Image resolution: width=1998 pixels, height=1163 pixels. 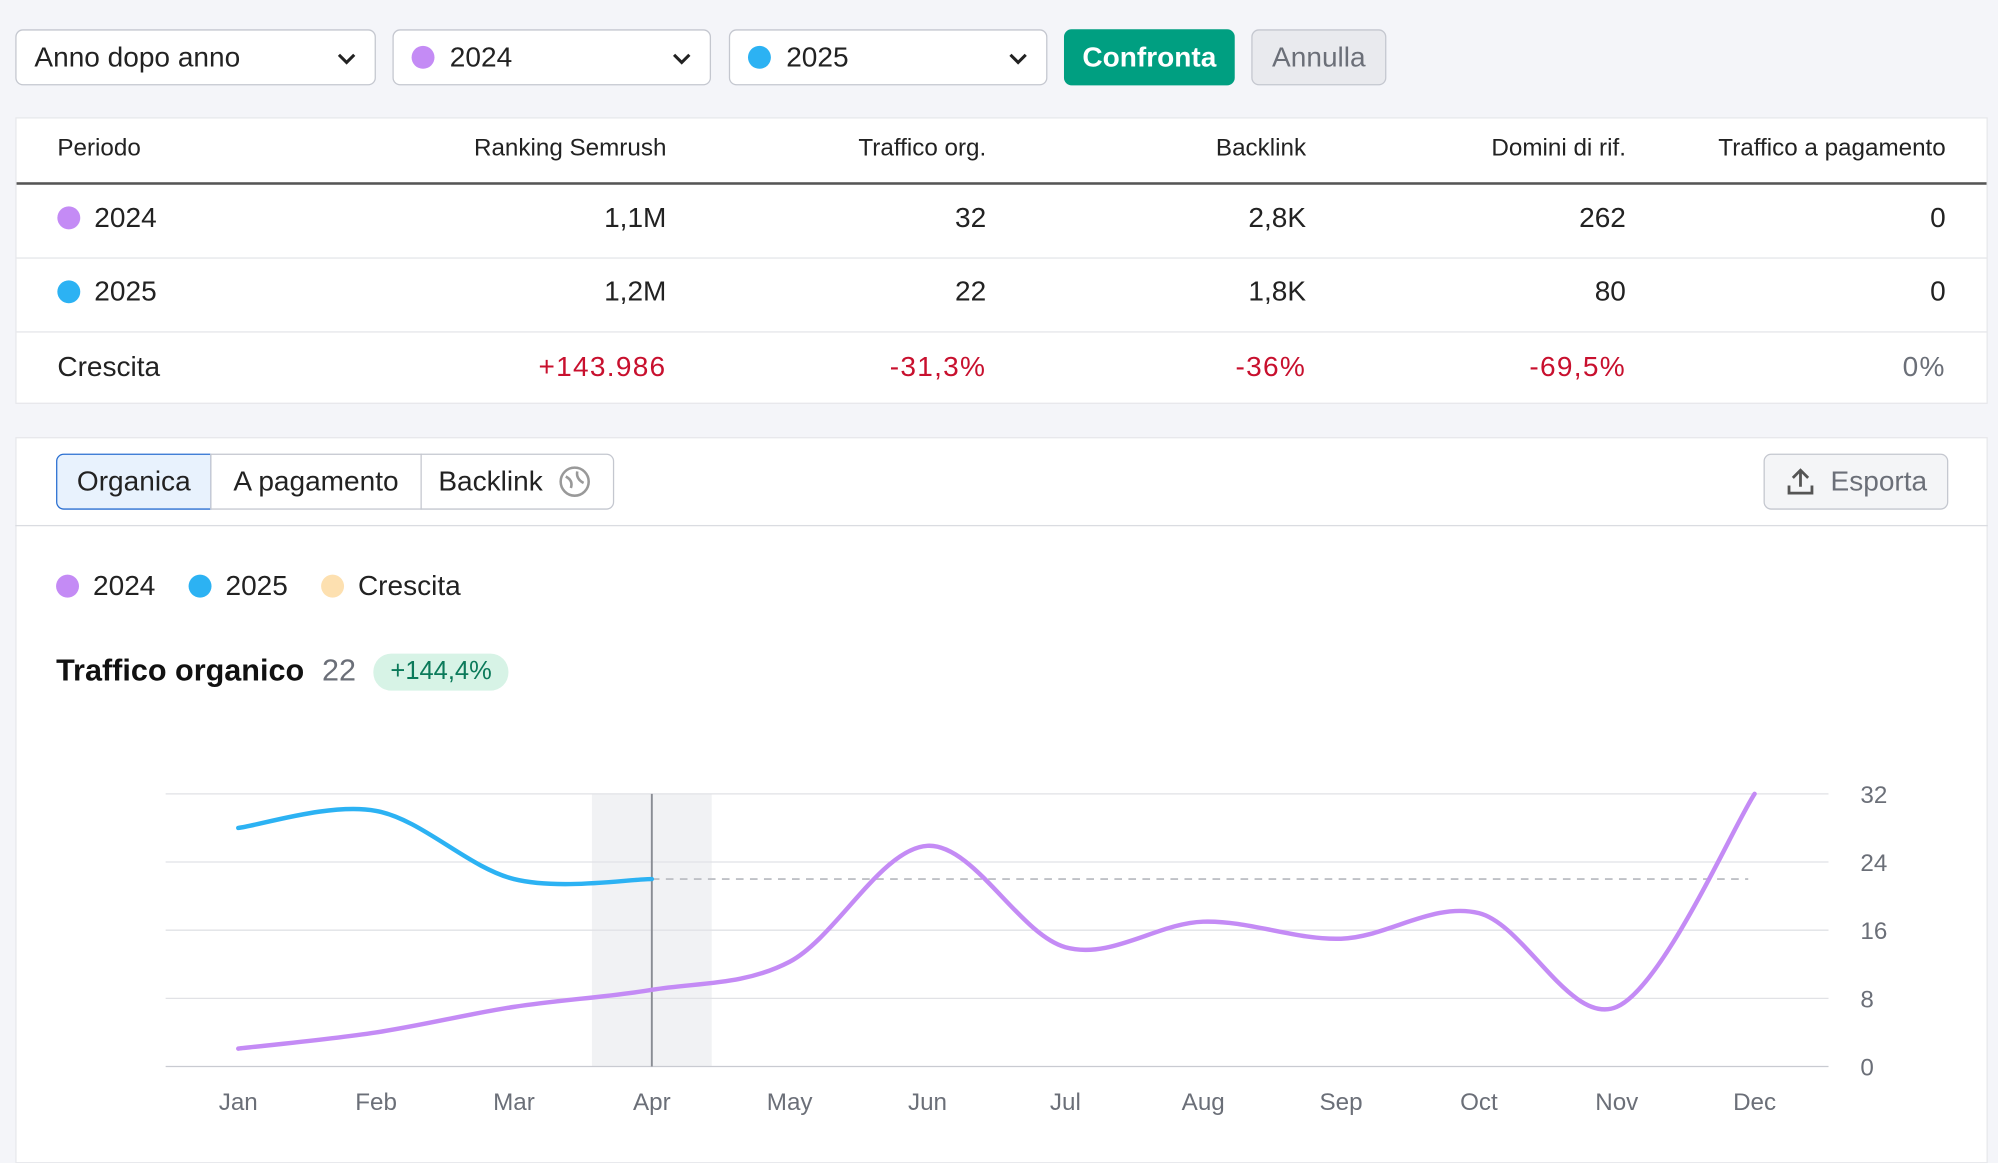 What do you see at coordinates (99, 148) in the screenshot?
I see `column-header: Periodo` at bounding box center [99, 148].